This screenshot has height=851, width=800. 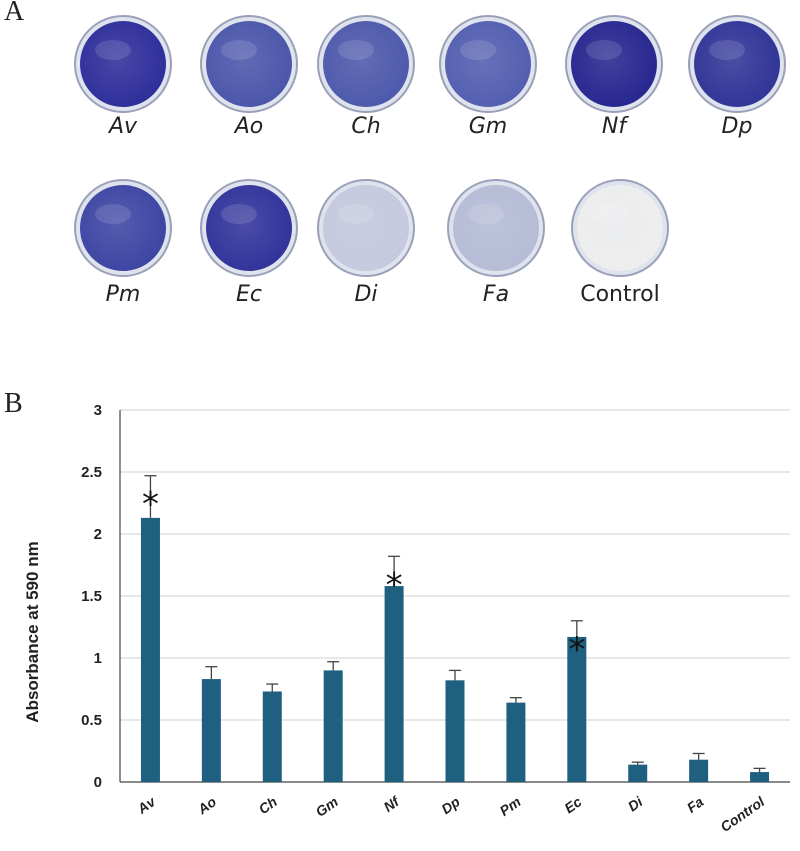 I want to click on x-tick-label-nf: Nf, so click(x=392, y=804).